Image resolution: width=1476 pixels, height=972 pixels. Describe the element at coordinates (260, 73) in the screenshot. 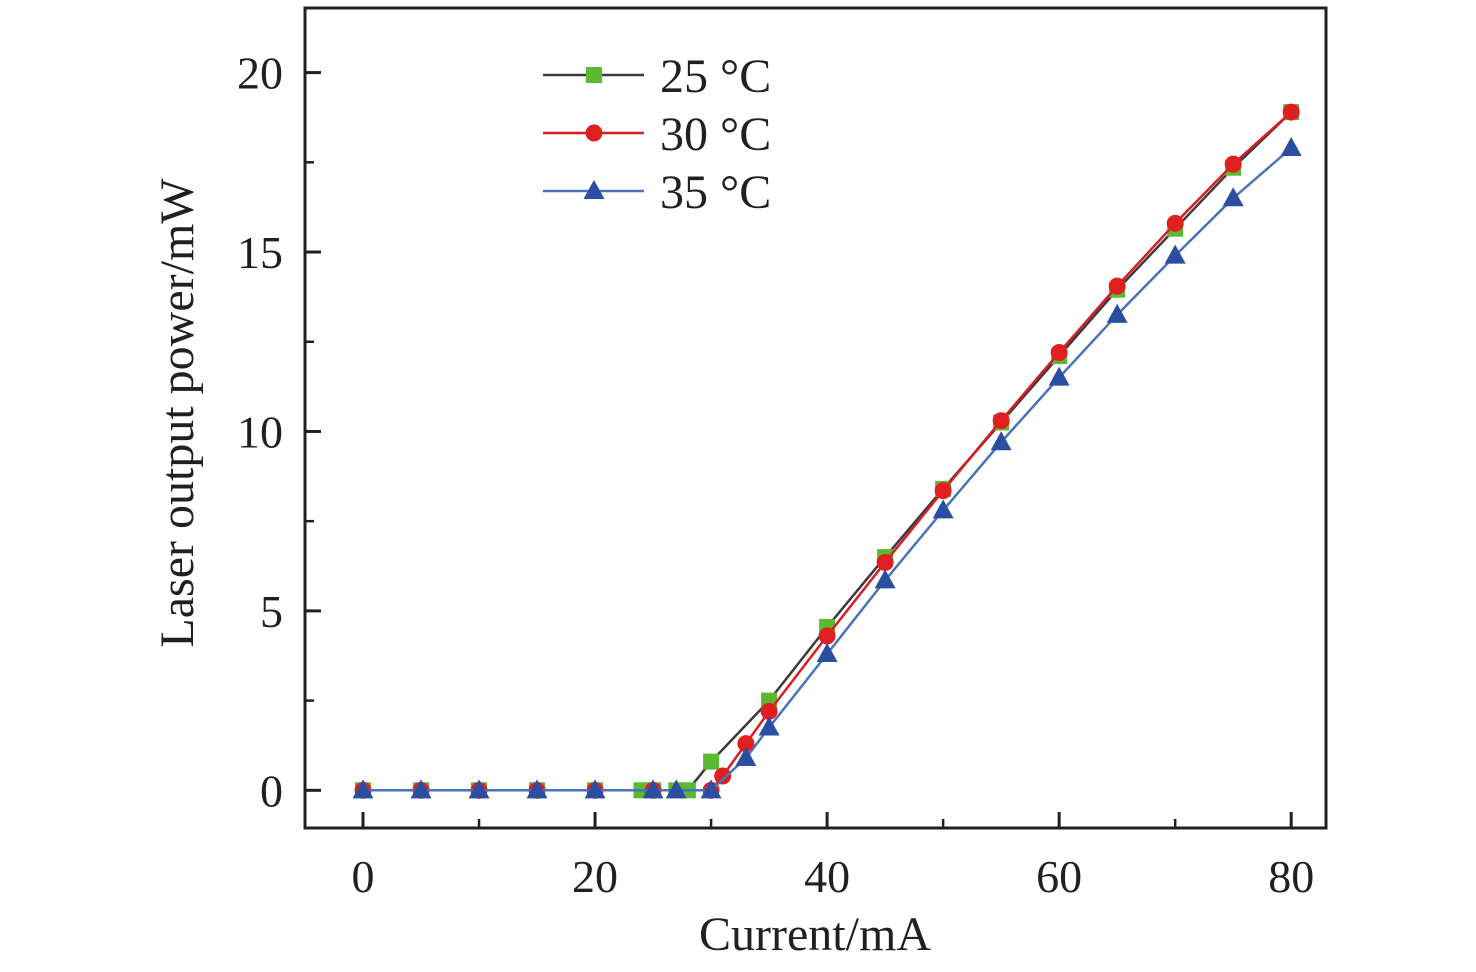

I see `y-tick-label: 20` at that location.